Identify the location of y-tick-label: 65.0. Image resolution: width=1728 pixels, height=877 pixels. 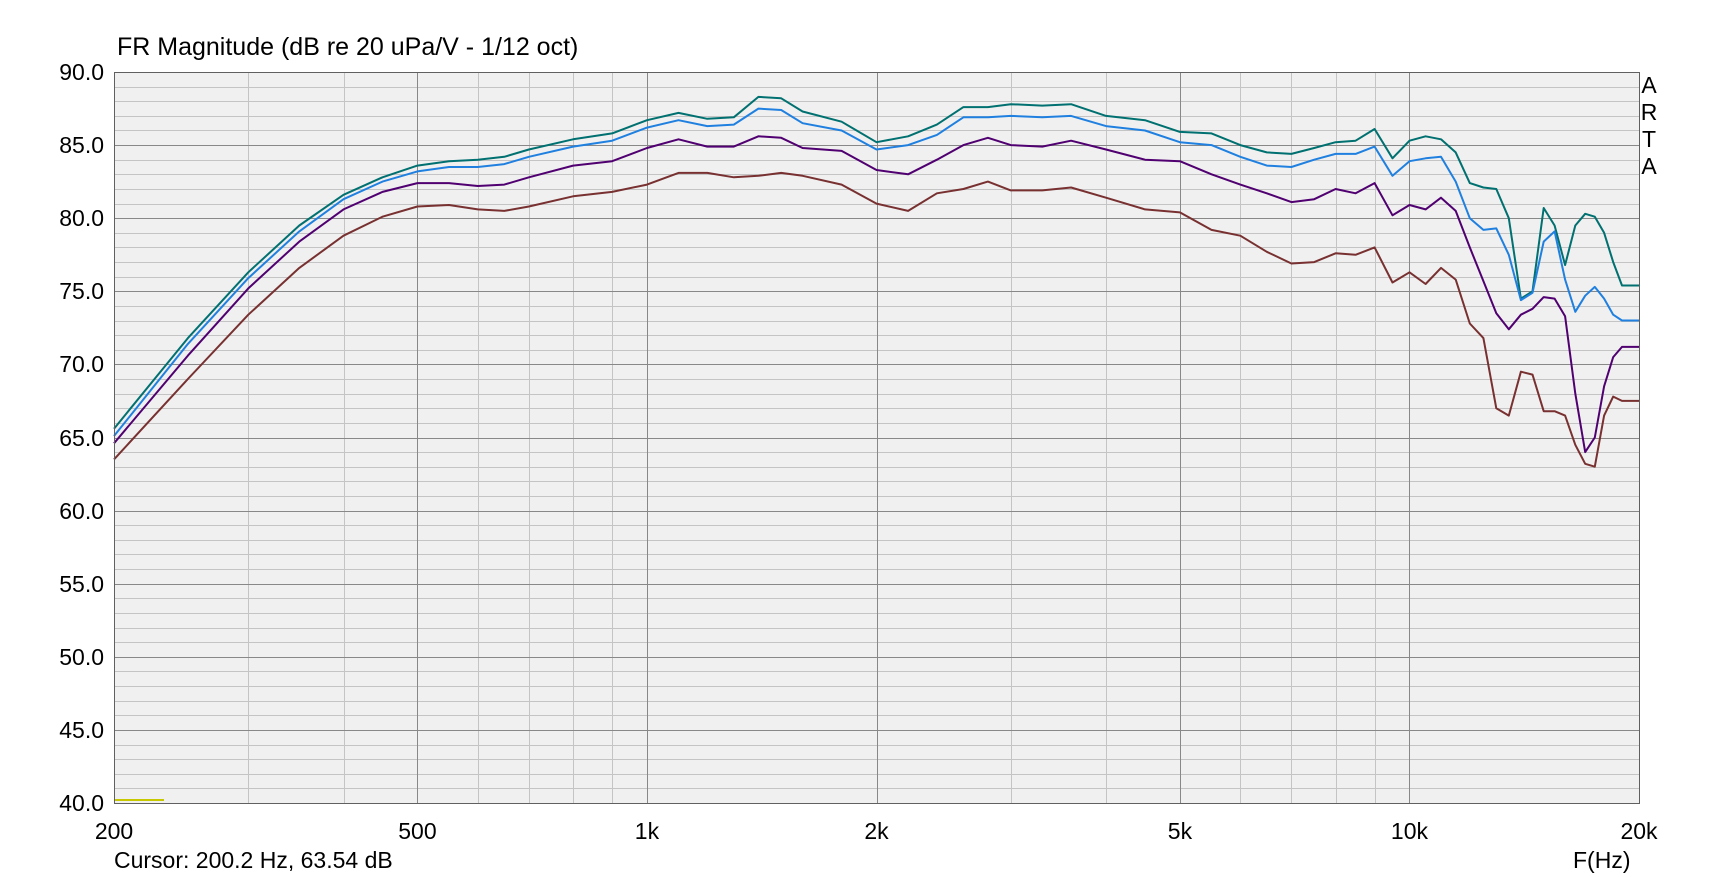
(81, 437).